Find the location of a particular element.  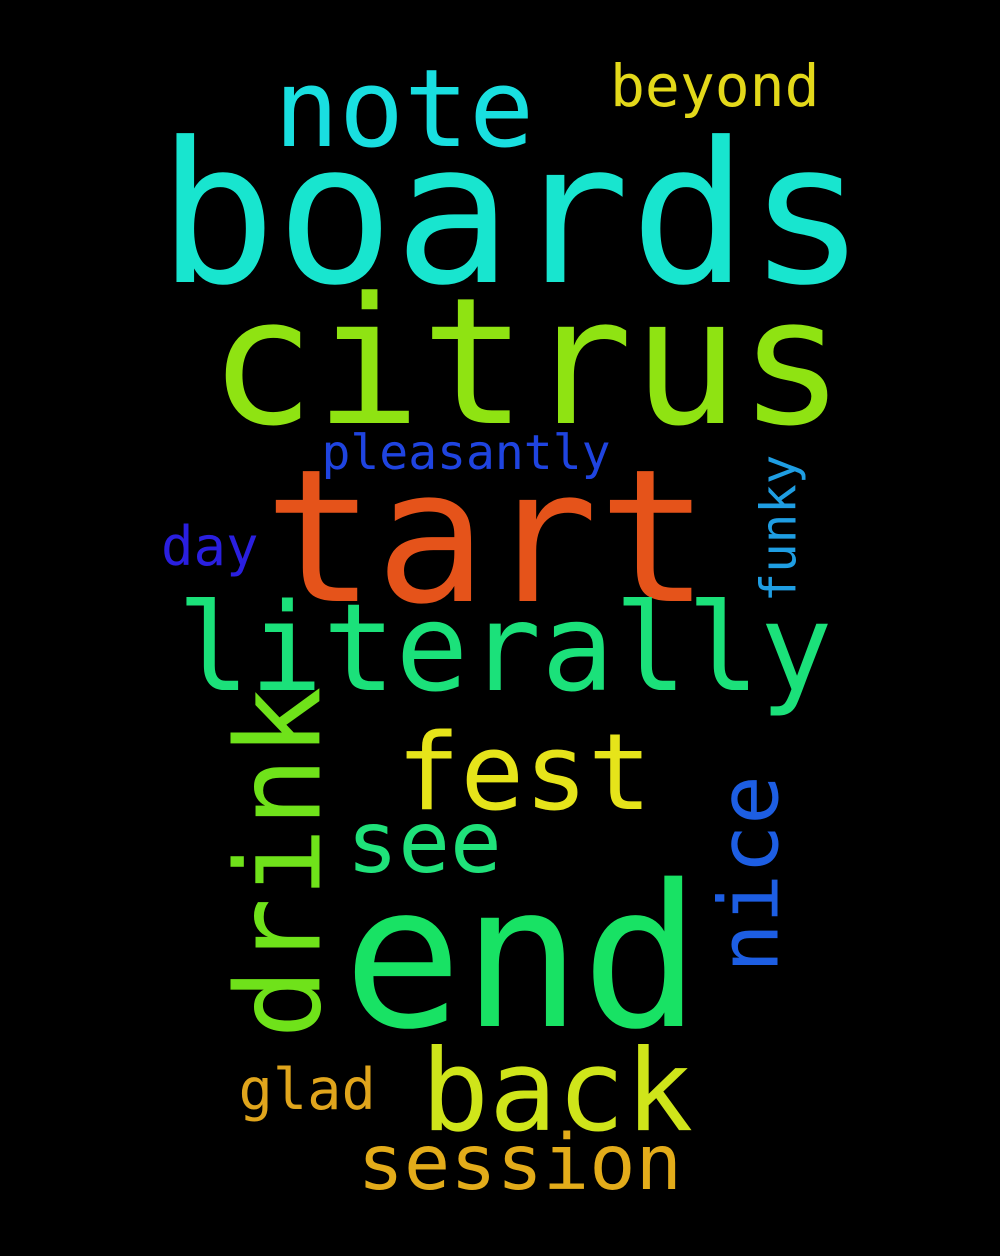

word-citrus: citrus is located at coordinates (527, 362).